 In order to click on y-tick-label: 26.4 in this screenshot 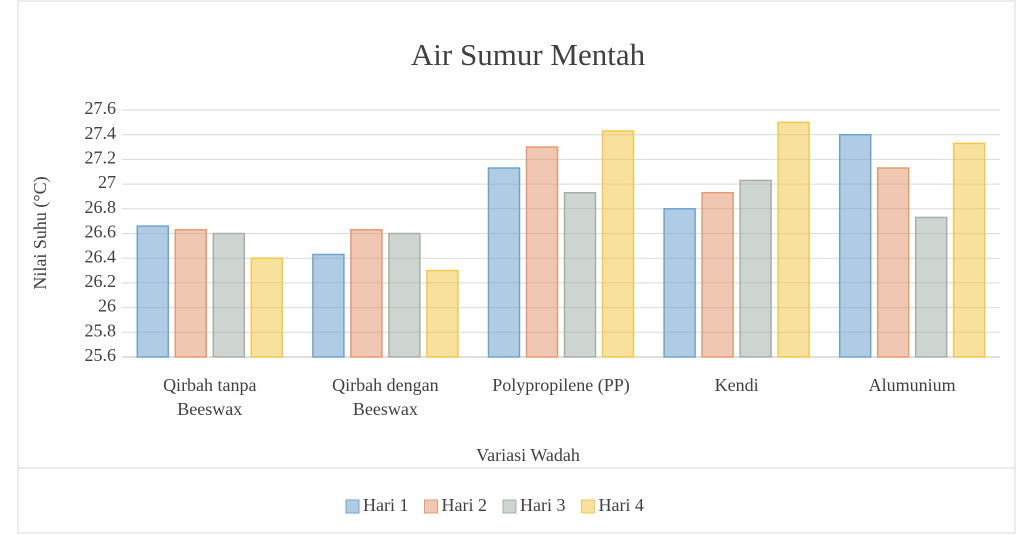, I will do `click(101, 256)`.